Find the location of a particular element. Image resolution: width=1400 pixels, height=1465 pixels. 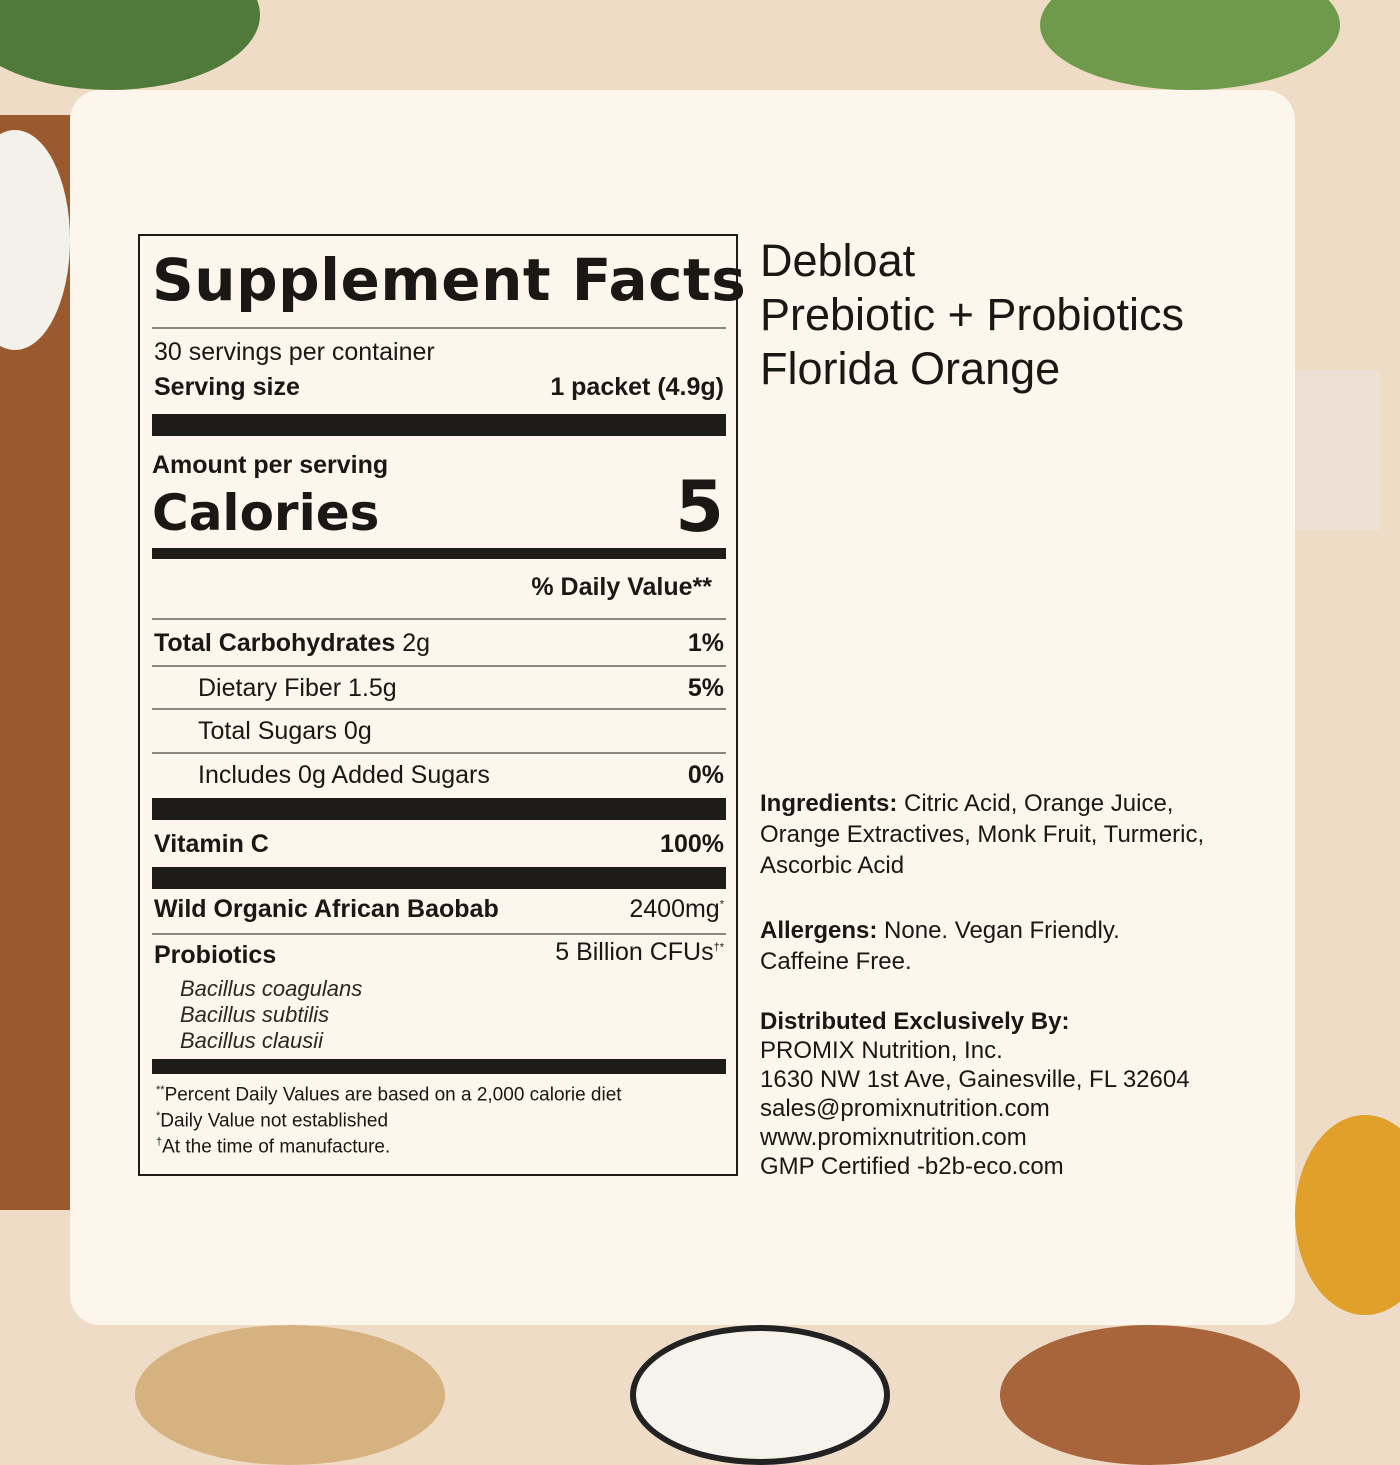

species: Bacillus clausii is located at coordinates (252, 1040).